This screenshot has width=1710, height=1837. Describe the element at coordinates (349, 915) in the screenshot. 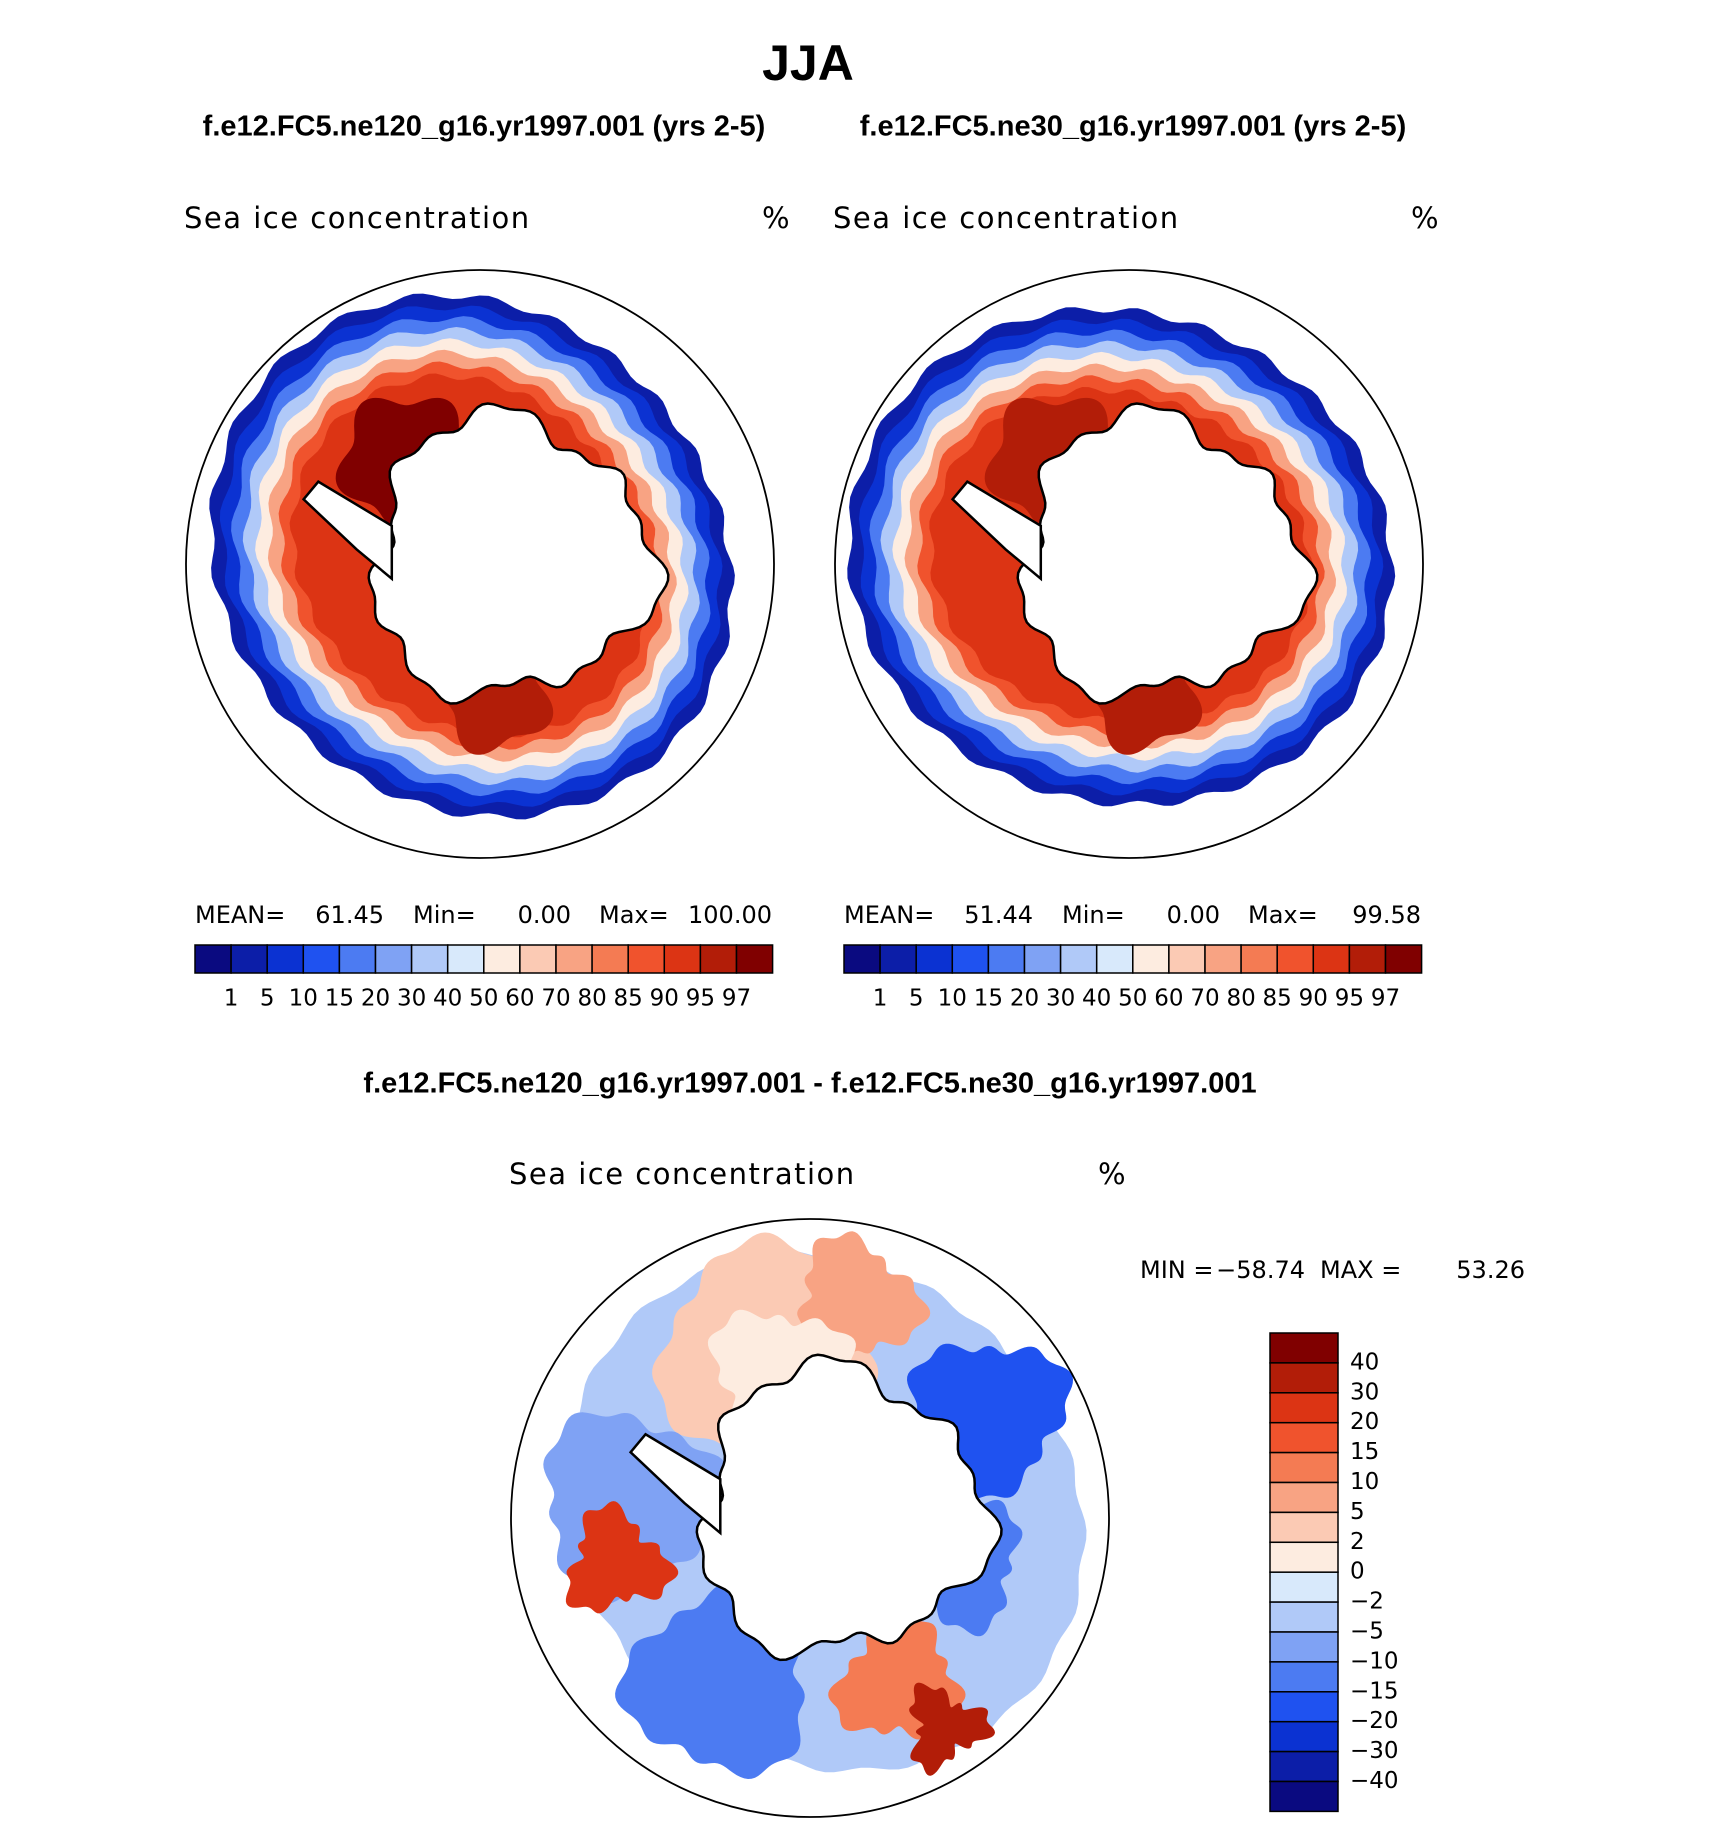

I see `panel-stat: 61.45` at that location.